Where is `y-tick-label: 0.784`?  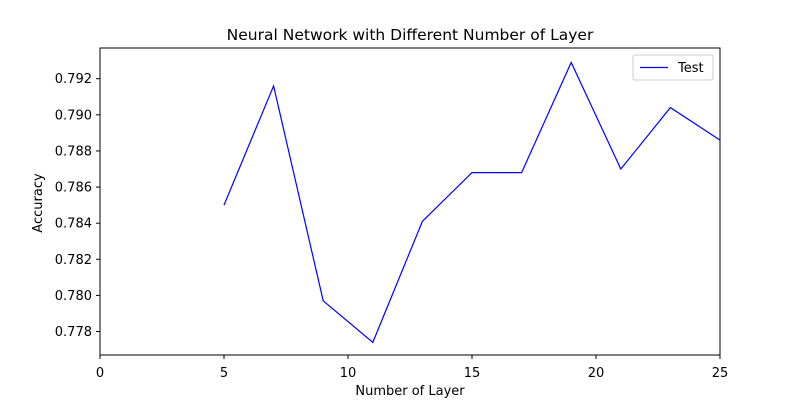 y-tick-label: 0.784 is located at coordinates (73, 224).